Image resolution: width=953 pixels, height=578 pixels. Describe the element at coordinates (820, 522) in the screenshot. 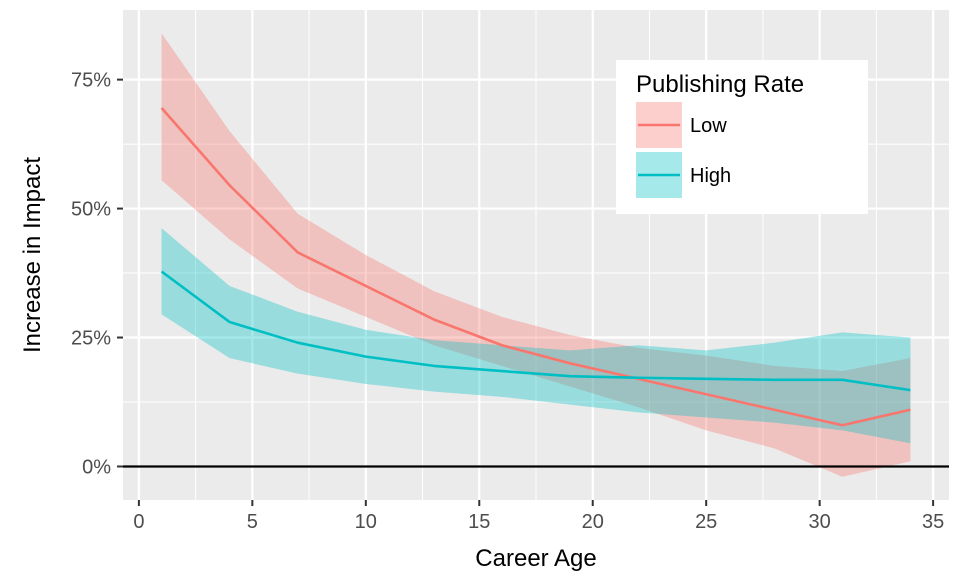

I see `x-tick-label: 30` at that location.